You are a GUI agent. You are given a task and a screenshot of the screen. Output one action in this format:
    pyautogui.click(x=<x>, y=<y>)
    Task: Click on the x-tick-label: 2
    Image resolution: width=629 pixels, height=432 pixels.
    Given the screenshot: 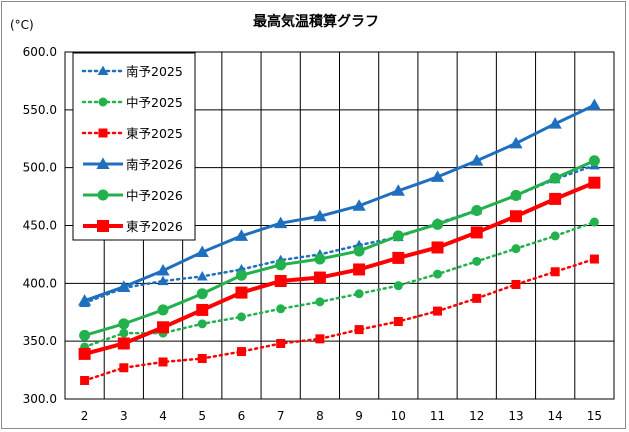 What is the action you would take?
    pyautogui.click(x=85, y=416)
    